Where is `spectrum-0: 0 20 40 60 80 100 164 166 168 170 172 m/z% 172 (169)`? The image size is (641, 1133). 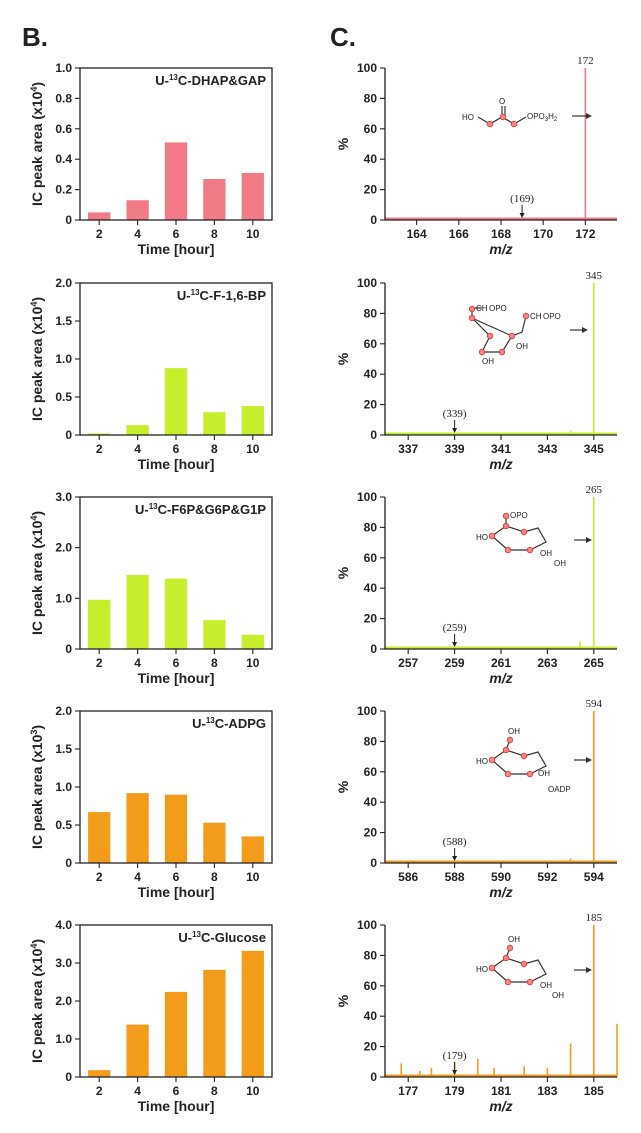
spectrum-0: 0 20 40 60 80 100 164 166 168 170 172 m/z% 172 (169) is located at coordinates (476, 156).